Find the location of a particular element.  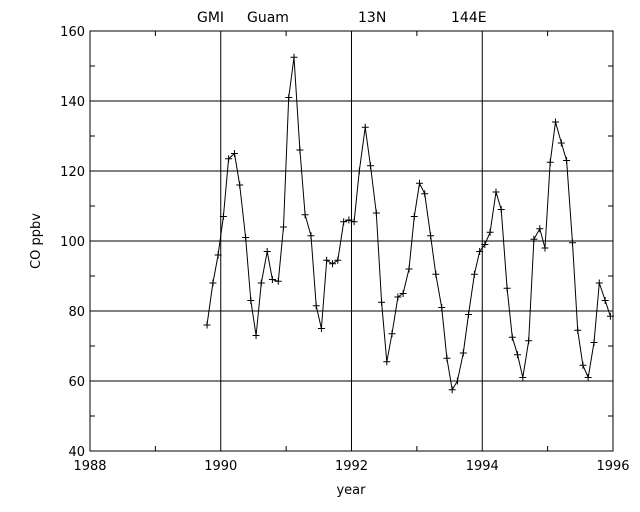

x-tick-label: 1992 is located at coordinates (351, 466).